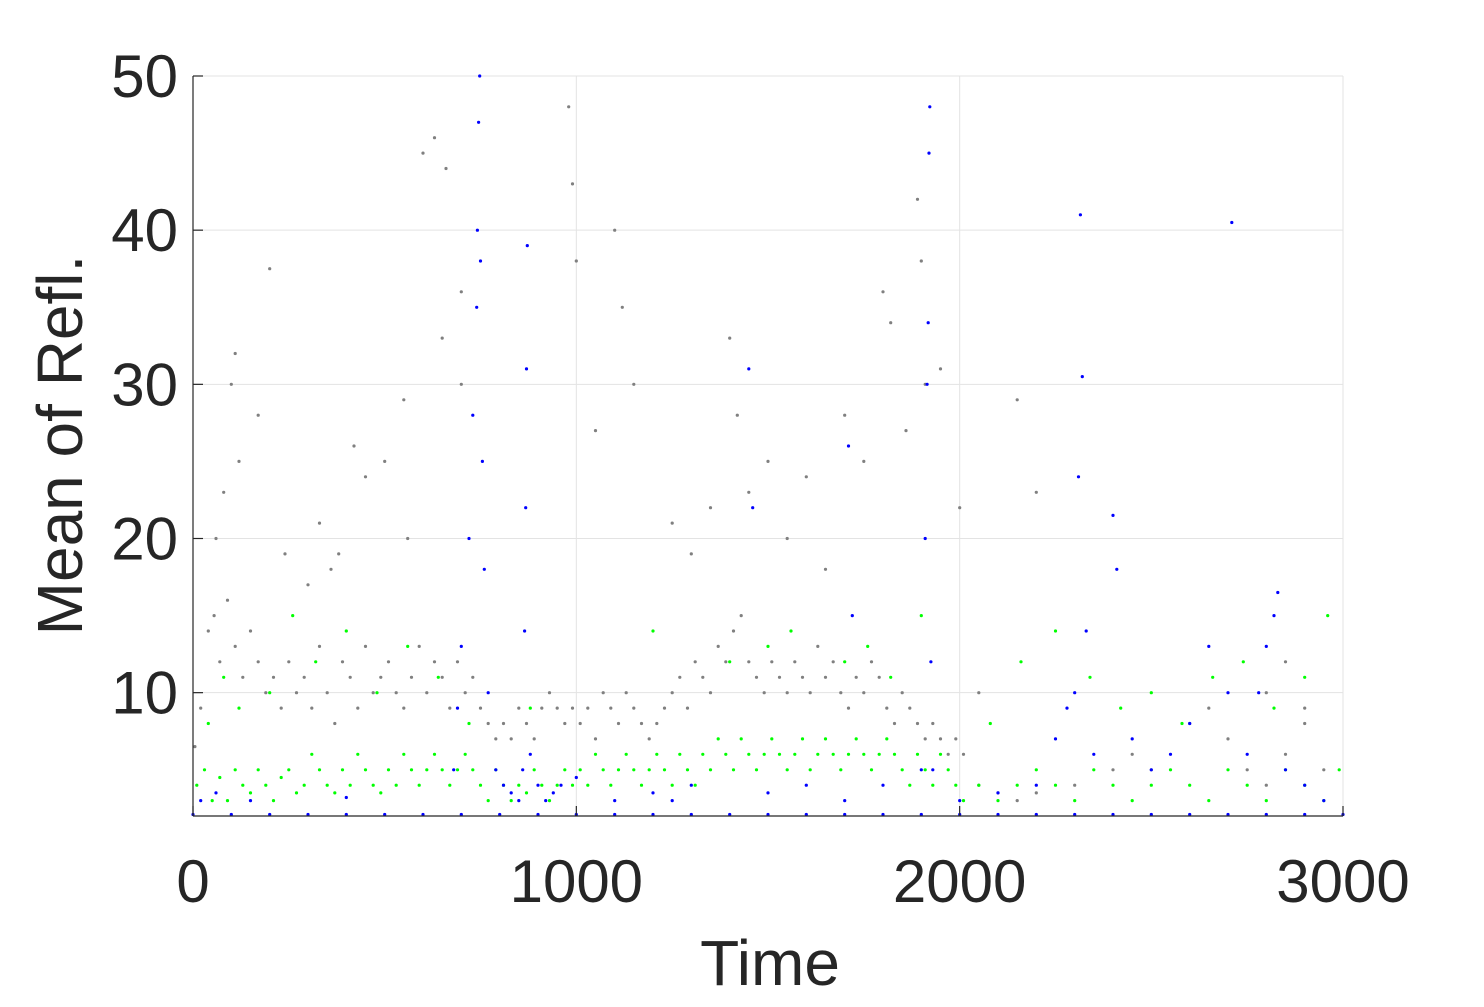 The width and height of the screenshot is (1484, 1007). What do you see at coordinates (144, 693) in the screenshot?
I see `y-tick-label: 10` at bounding box center [144, 693].